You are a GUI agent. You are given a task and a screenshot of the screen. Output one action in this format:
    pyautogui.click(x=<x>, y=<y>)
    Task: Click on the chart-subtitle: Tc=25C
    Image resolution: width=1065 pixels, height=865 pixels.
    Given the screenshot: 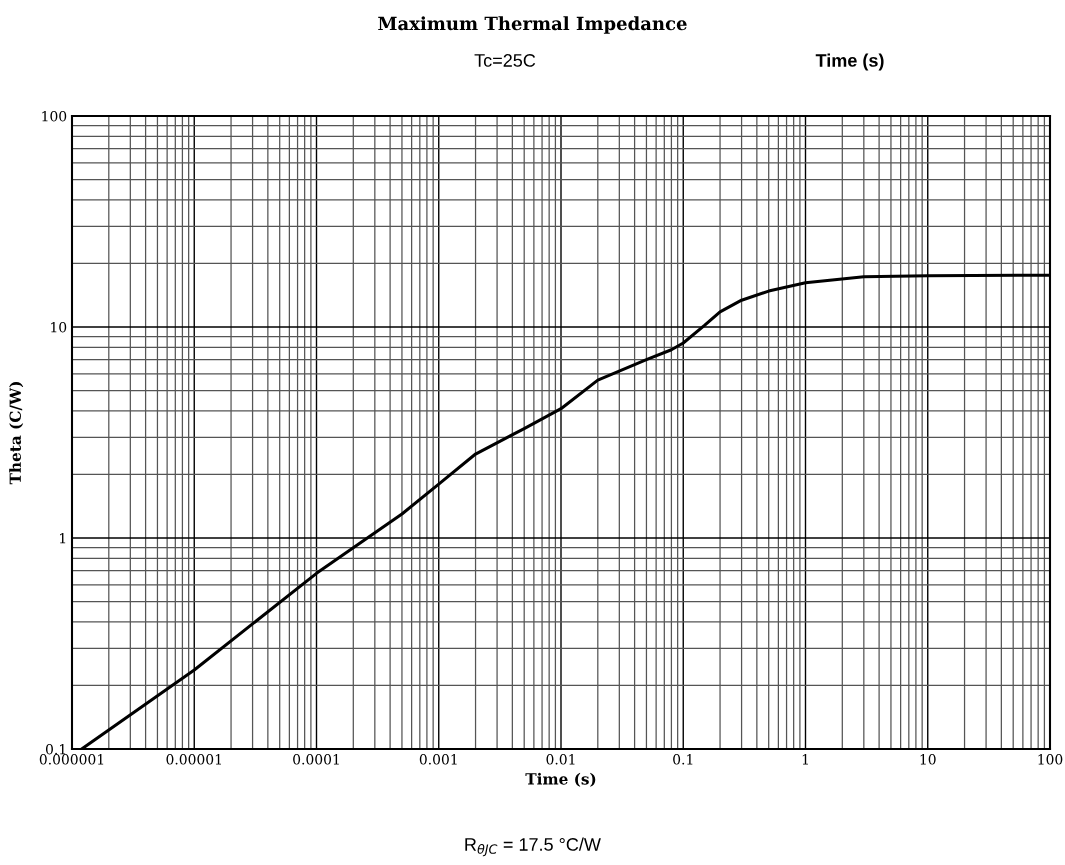 What is the action you would take?
    pyautogui.click(x=505, y=60)
    